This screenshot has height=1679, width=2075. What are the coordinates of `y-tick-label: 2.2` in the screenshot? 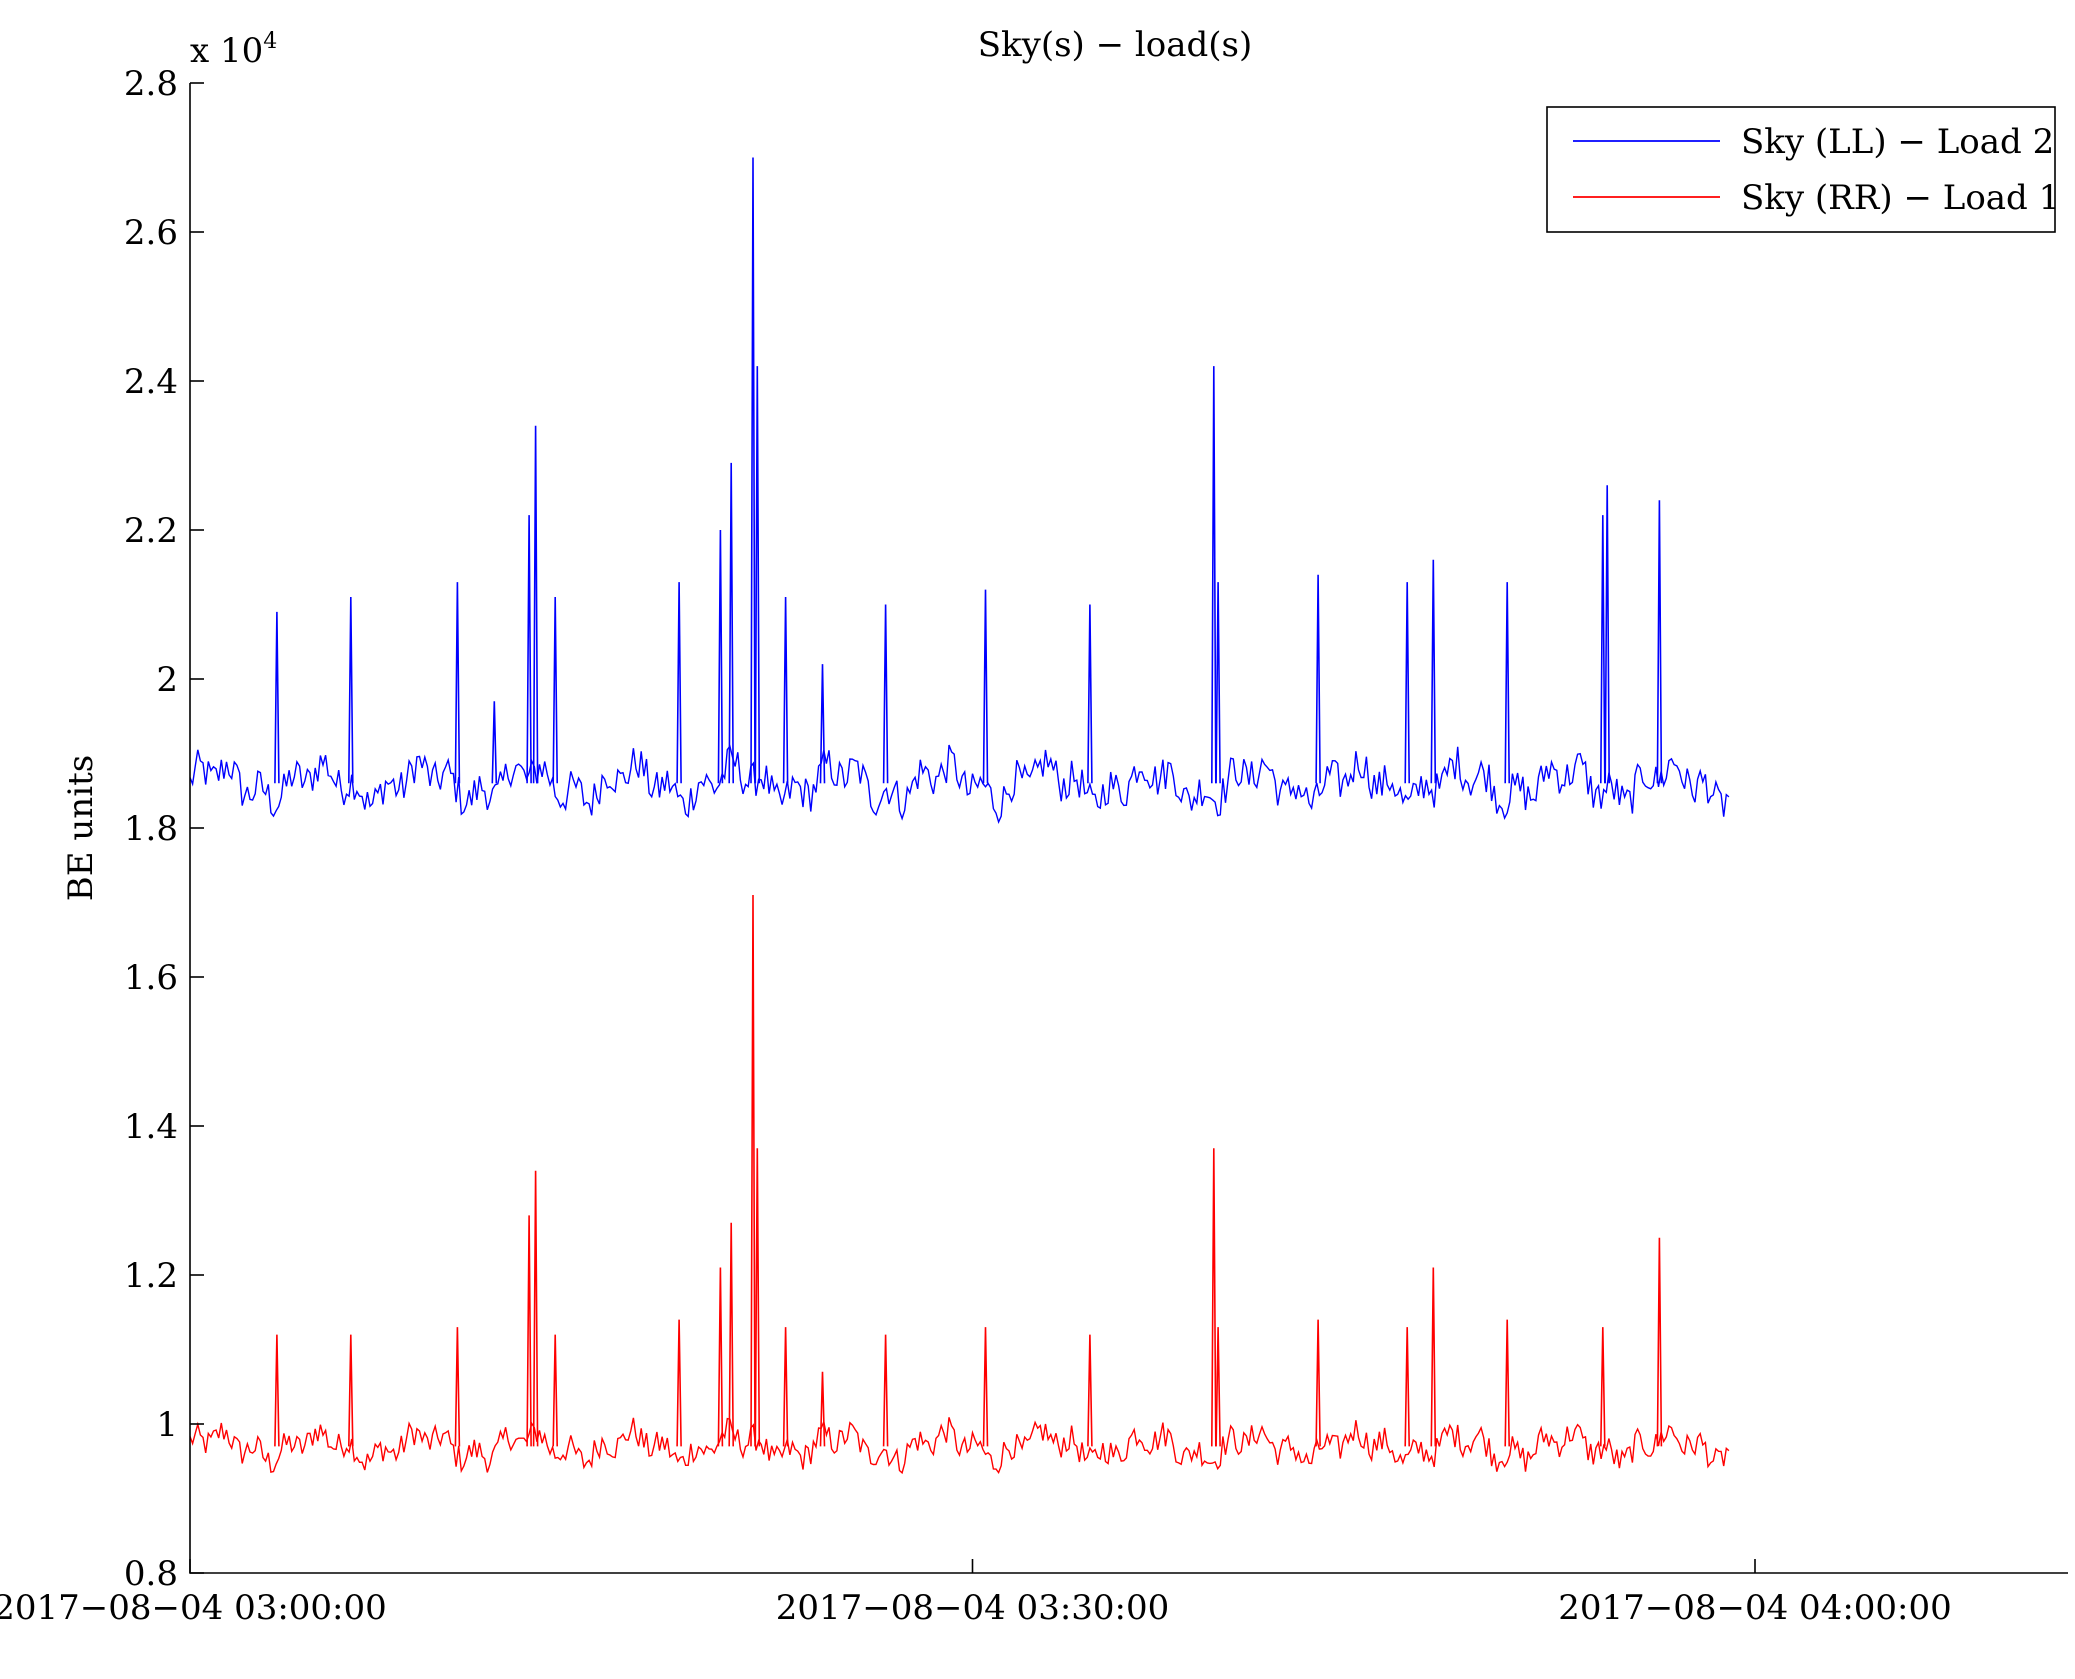 It's located at (151, 531).